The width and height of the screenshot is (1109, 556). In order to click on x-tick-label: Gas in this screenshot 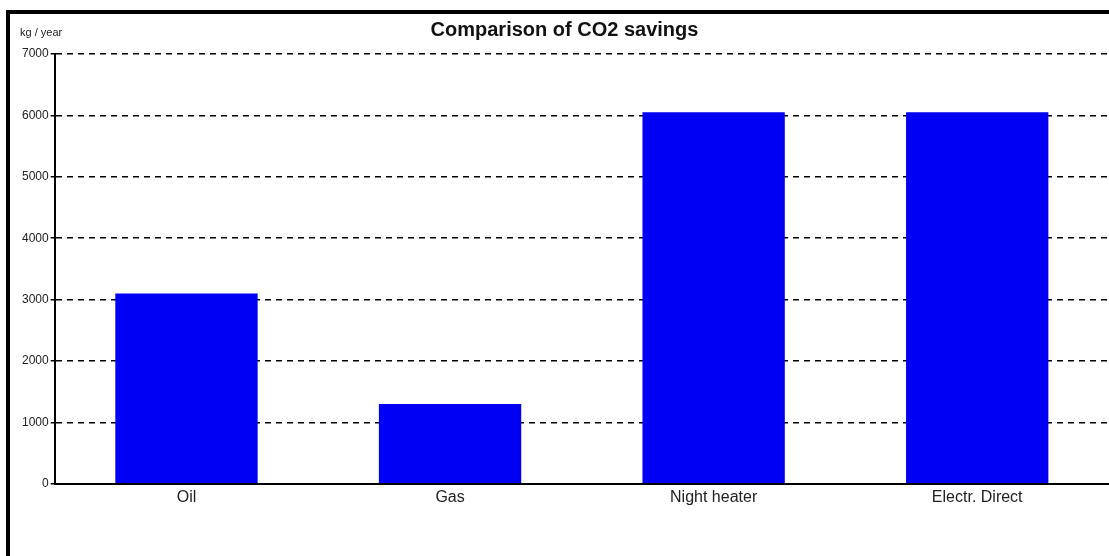, I will do `click(450, 496)`.